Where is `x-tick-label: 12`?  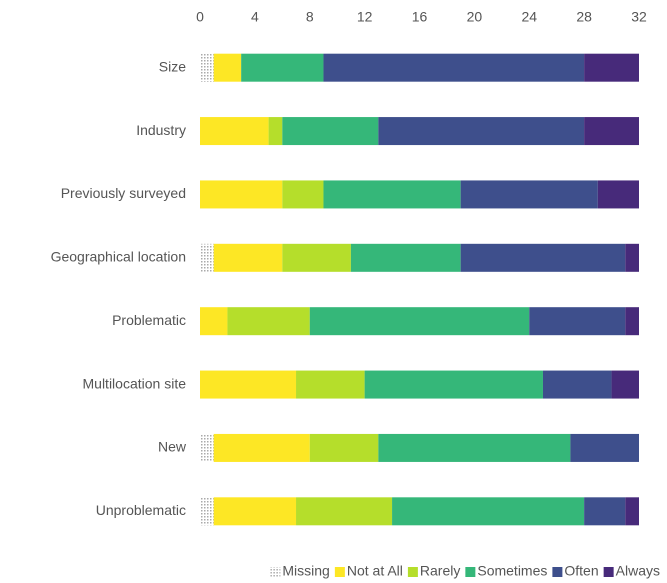 x-tick-label: 12 is located at coordinates (365, 17).